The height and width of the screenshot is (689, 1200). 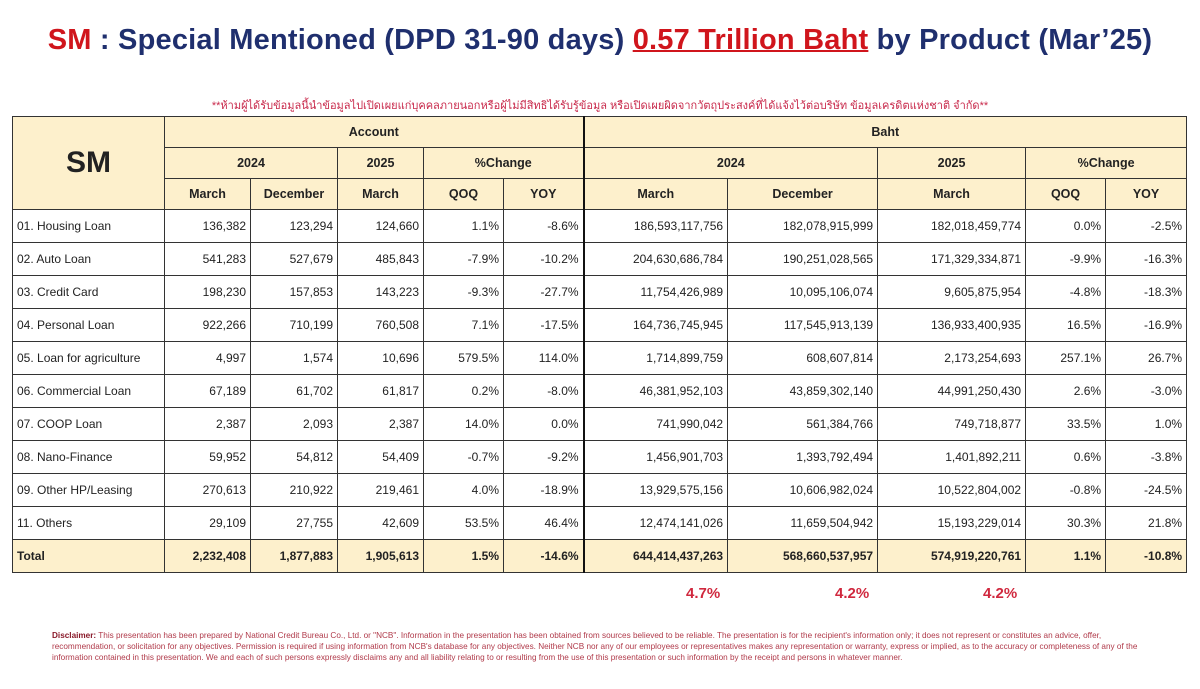 I want to click on cell-value: 53.5%, so click(x=463, y=523).